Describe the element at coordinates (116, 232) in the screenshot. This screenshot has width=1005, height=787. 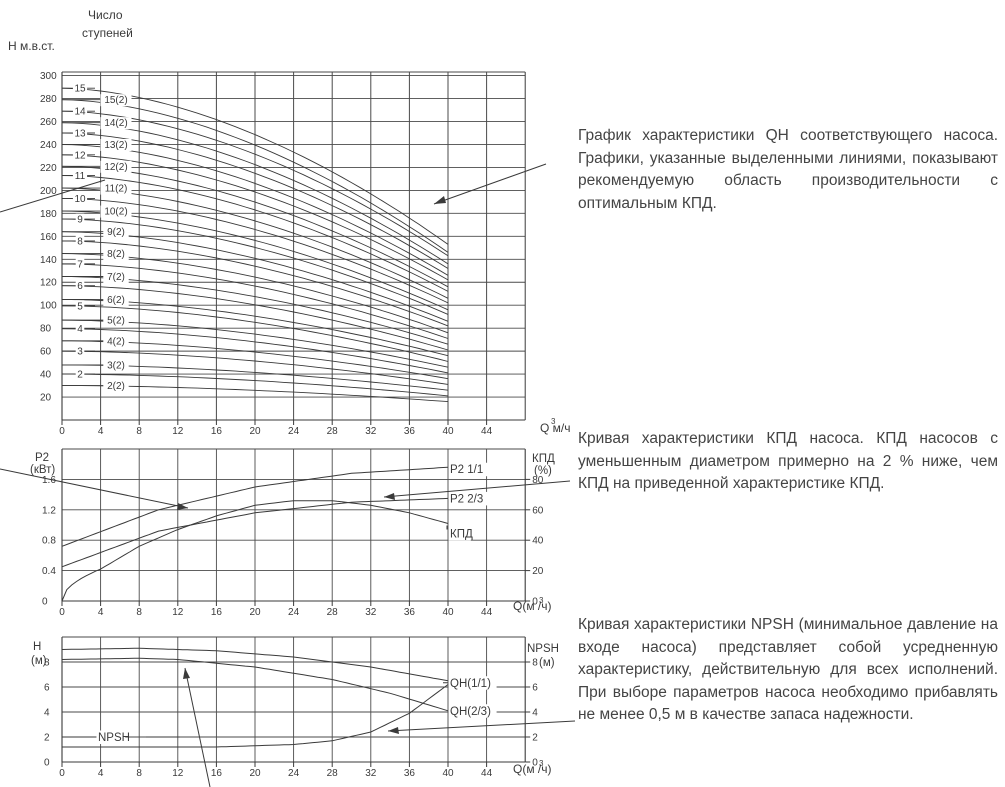
I see `qh-stage-label-reduced: 9(2)` at that location.